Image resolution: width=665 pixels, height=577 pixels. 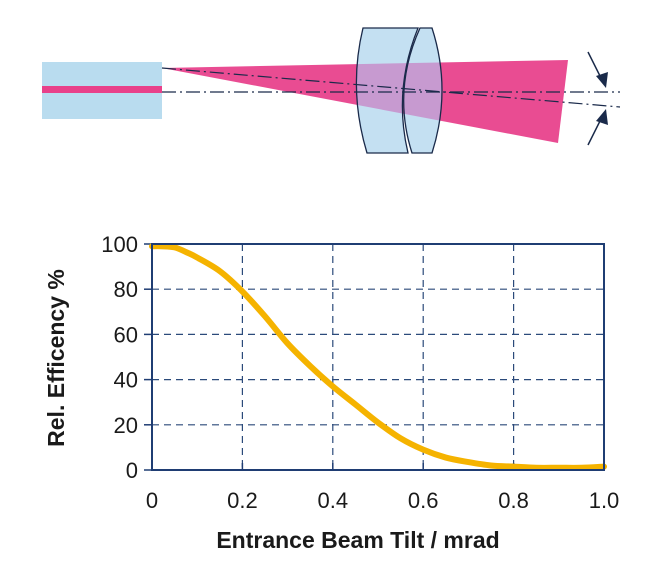 I want to click on y-tick-labels: 0 20 40 60 80 100, so click(x=119, y=357).